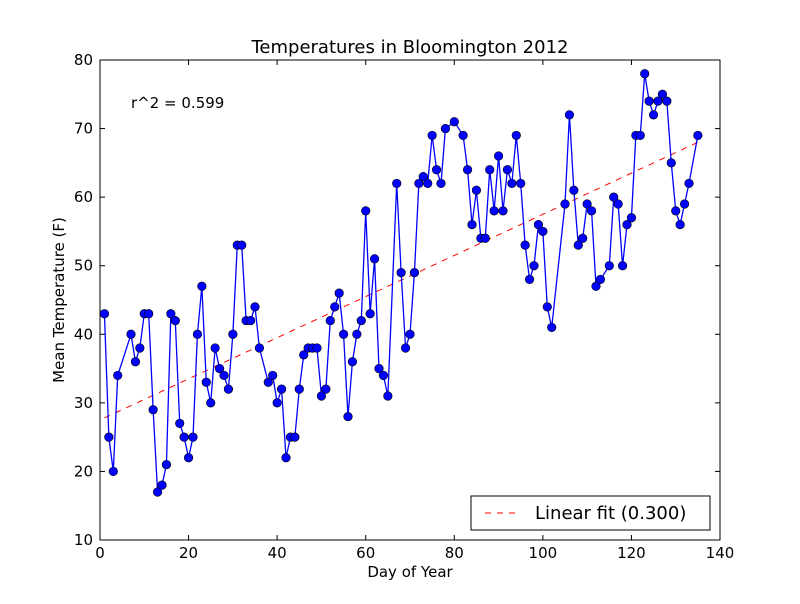  Describe the element at coordinates (83, 129) in the screenshot. I see `y-tick-label: 70` at that location.